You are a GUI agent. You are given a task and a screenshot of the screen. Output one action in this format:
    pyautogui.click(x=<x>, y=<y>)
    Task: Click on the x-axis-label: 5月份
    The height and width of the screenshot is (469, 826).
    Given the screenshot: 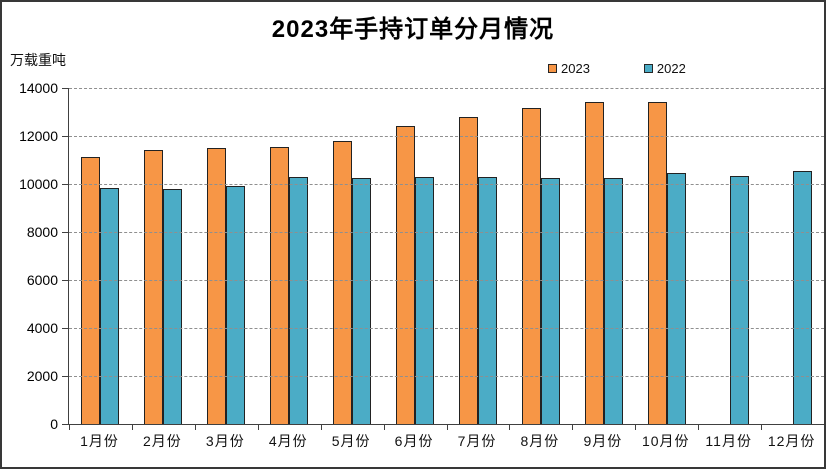 What is the action you would take?
    pyautogui.click(x=351, y=441)
    